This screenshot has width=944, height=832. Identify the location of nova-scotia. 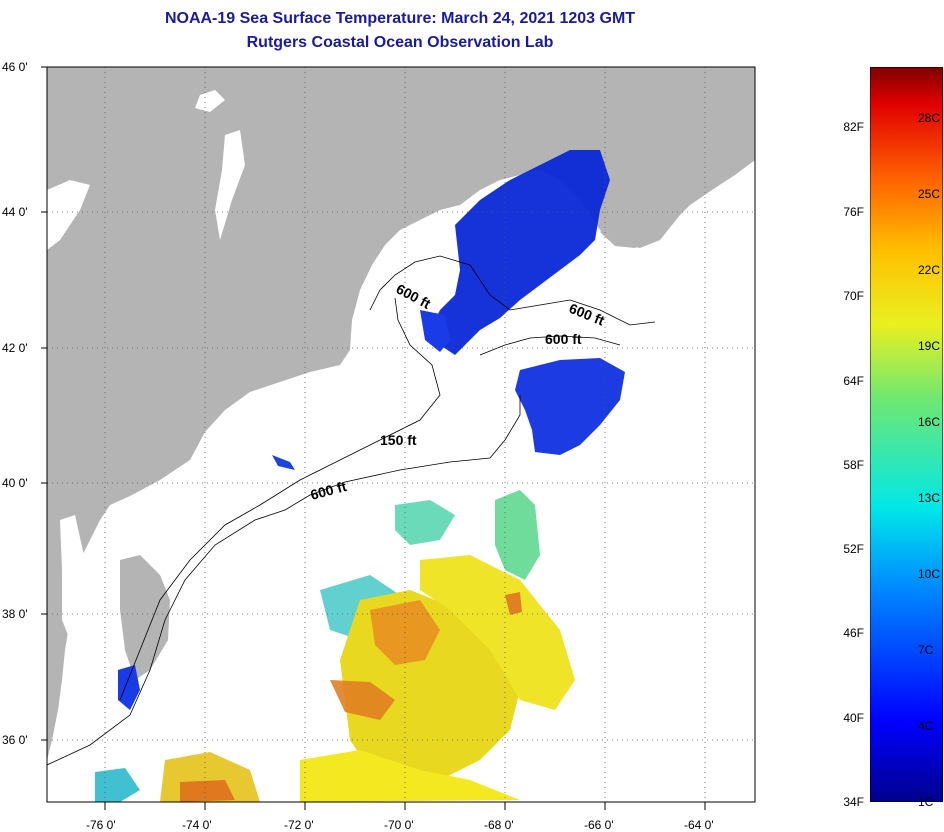
(677, 179).